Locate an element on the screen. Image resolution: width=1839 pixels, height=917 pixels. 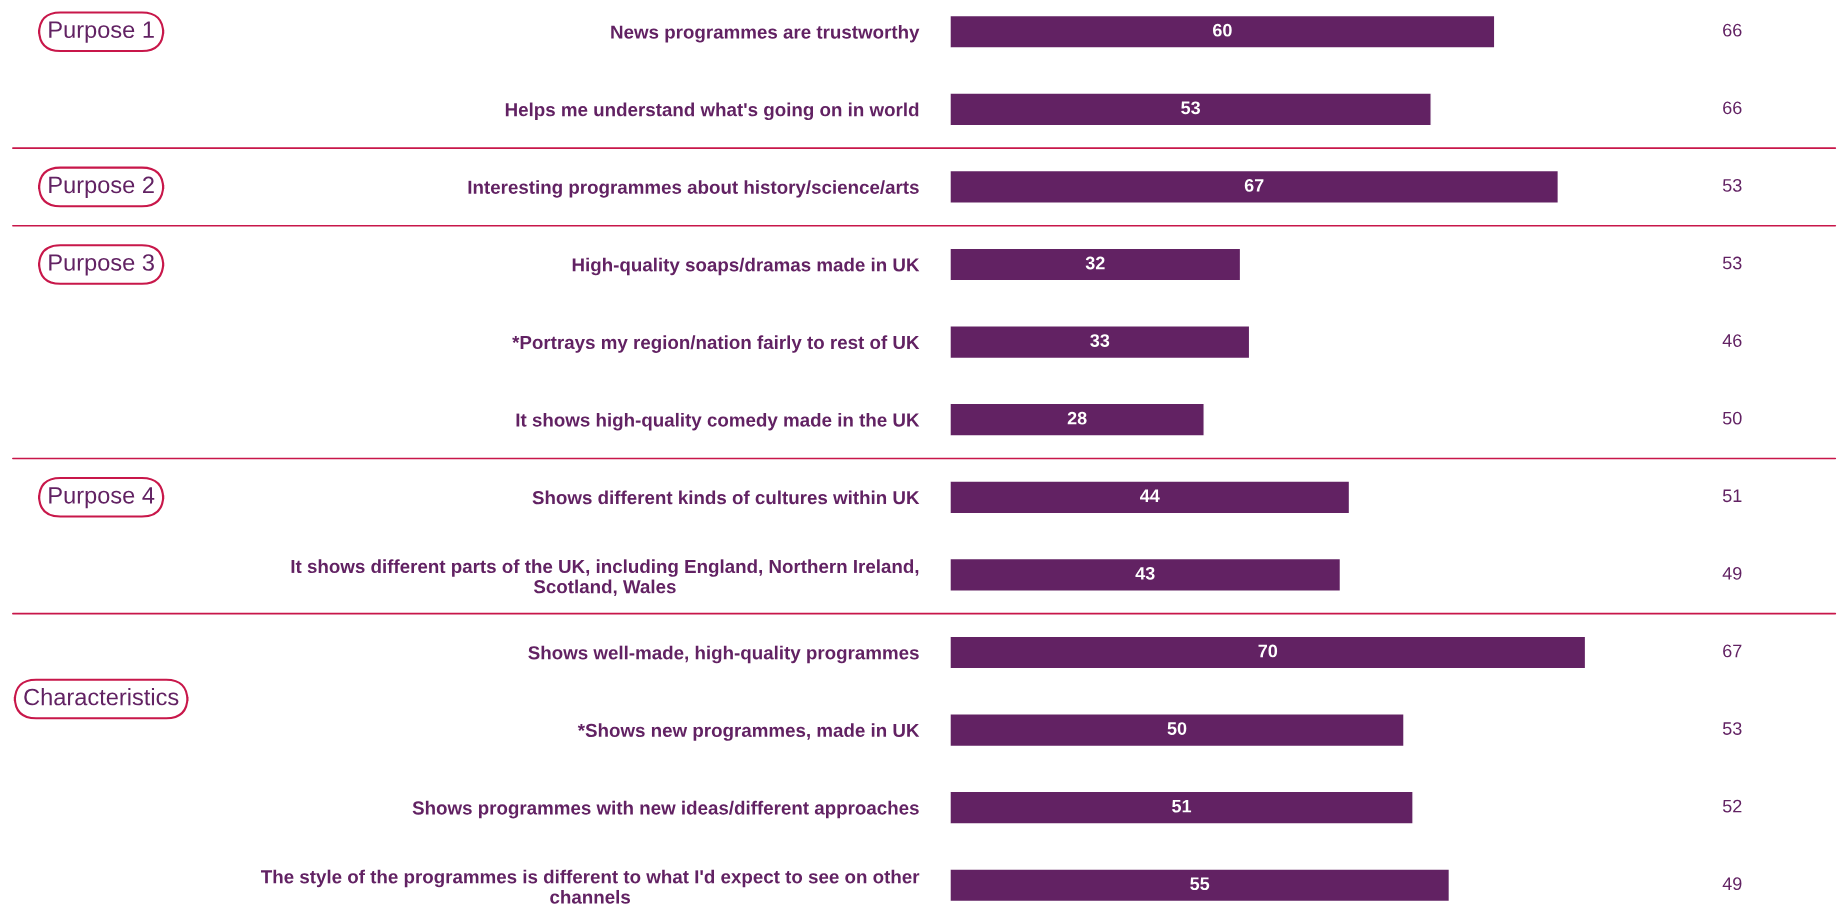
data-label: 55 is located at coordinates (1200, 884).